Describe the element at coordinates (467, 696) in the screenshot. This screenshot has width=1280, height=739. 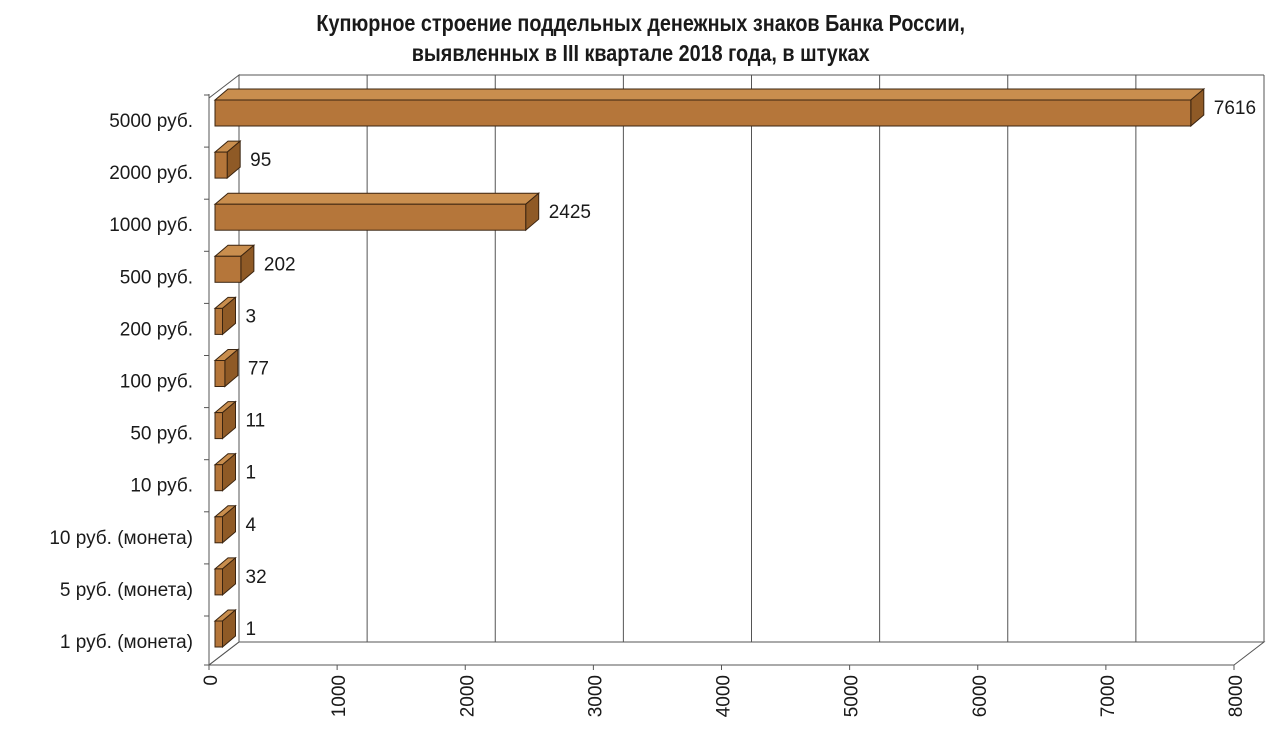
I see `x-tick-label: 2000` at that location.